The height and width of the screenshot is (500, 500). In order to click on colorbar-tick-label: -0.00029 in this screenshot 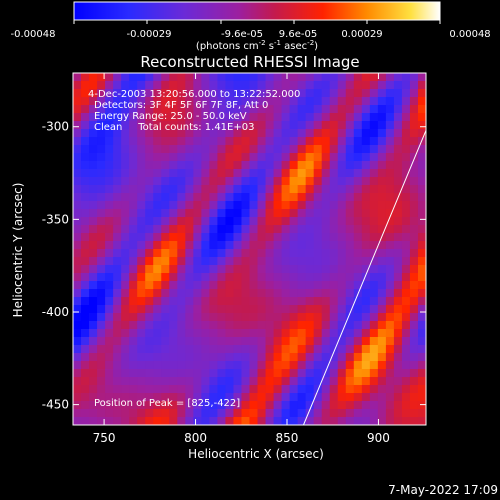, I will do `click(149, 34)`.